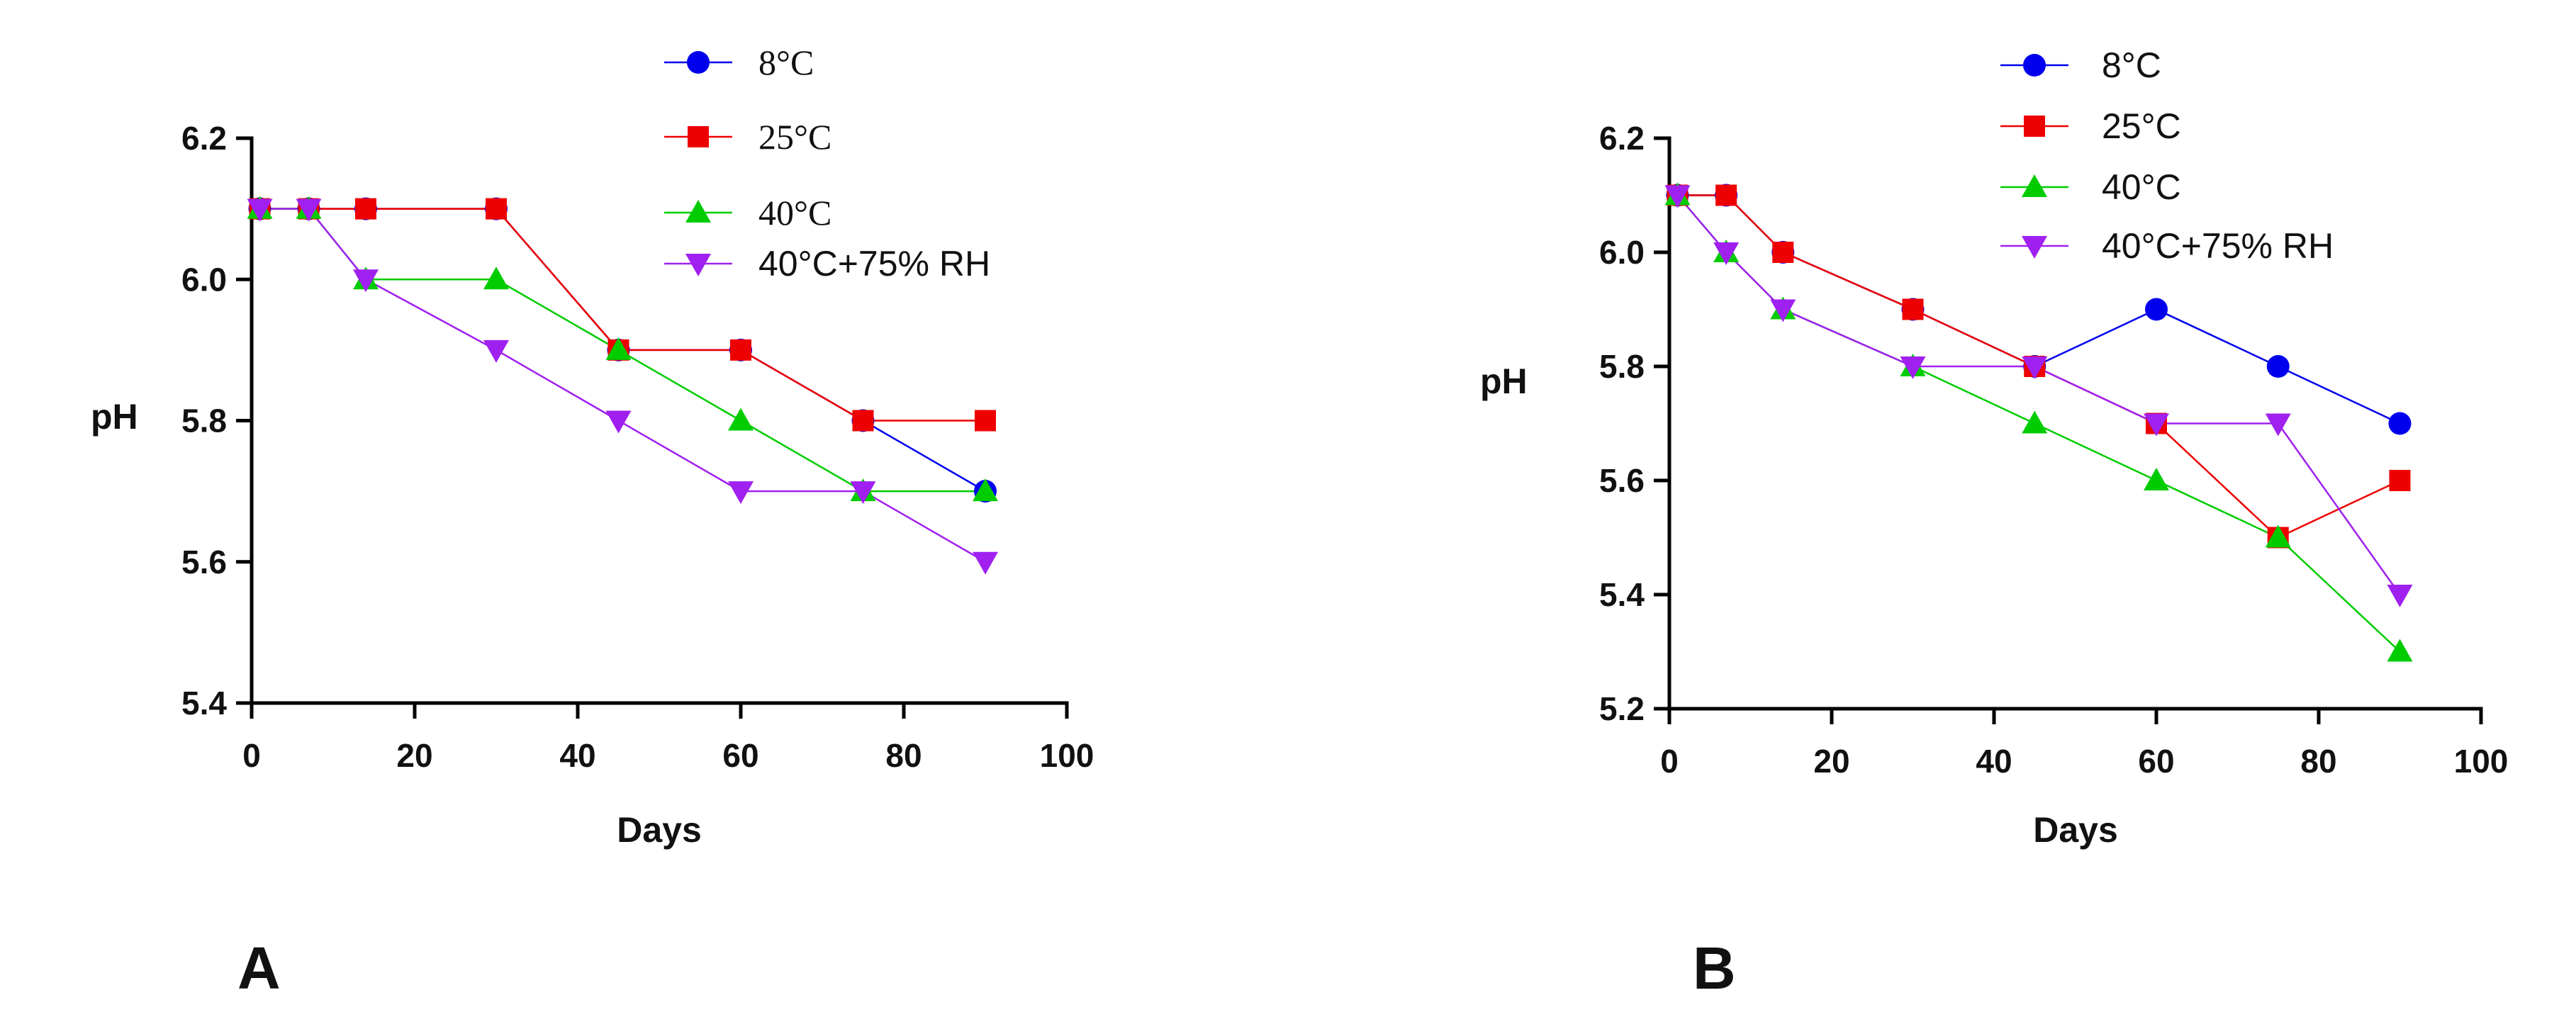  What do you see at coordinates (1715, 968) in the screenshot?
I see `panel-label: B` at bounding box center [1715, 968].